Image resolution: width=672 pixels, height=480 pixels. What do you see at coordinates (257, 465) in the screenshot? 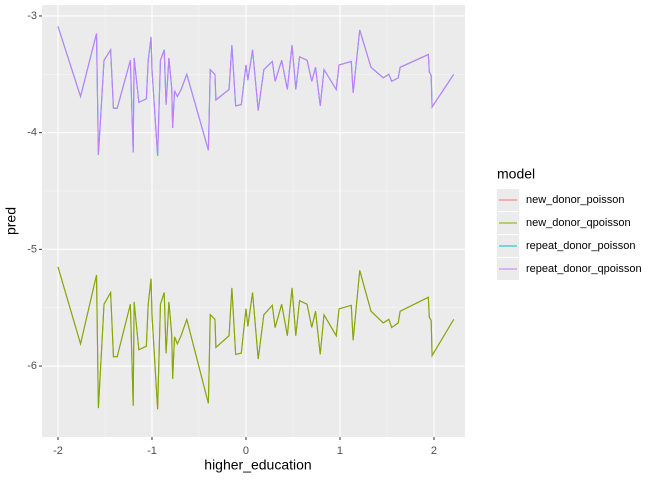
I see `x-axis-title: higher_education` at bounding box center [257, 465].